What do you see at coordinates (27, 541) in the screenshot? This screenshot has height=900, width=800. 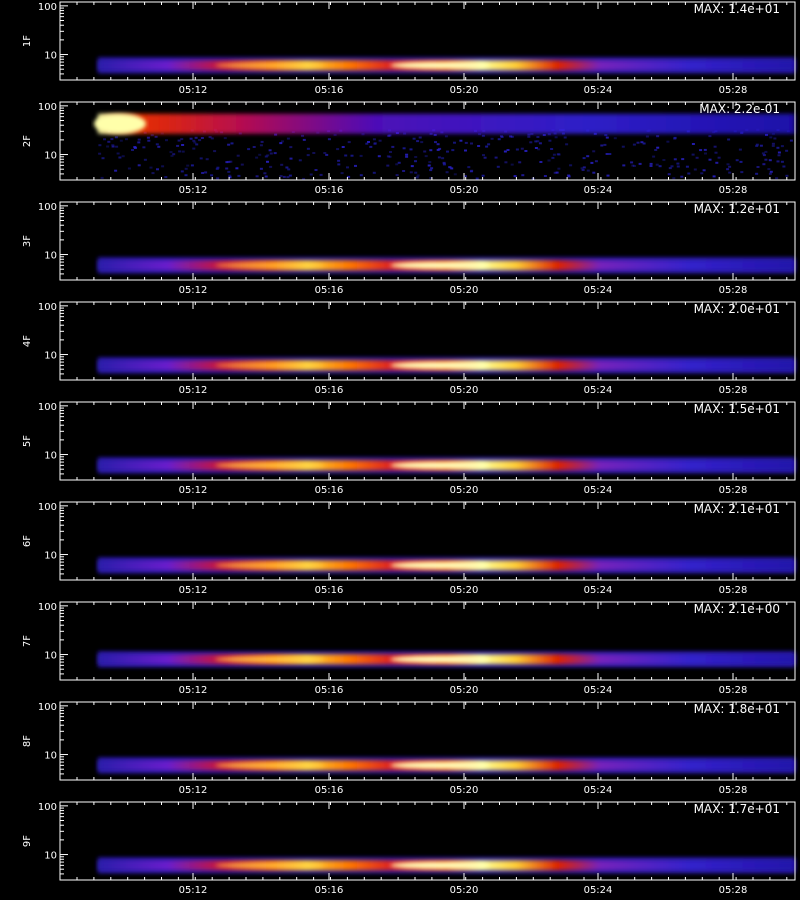 I see `panel-label: 6F` at bounding box center [27, 541].